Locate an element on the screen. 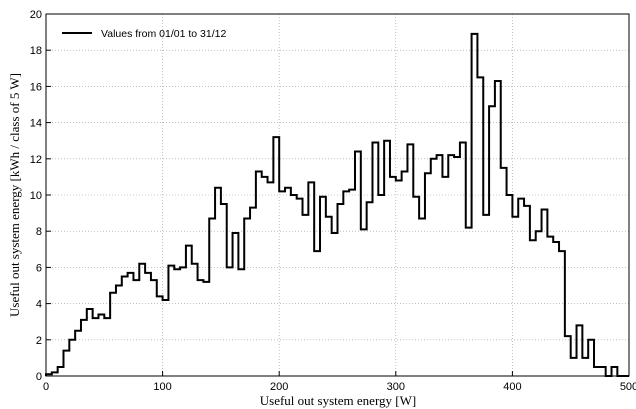 The width and height of the screenshot is (636, 409). x-tick-label: 200 is located at coordinates (279, 387).